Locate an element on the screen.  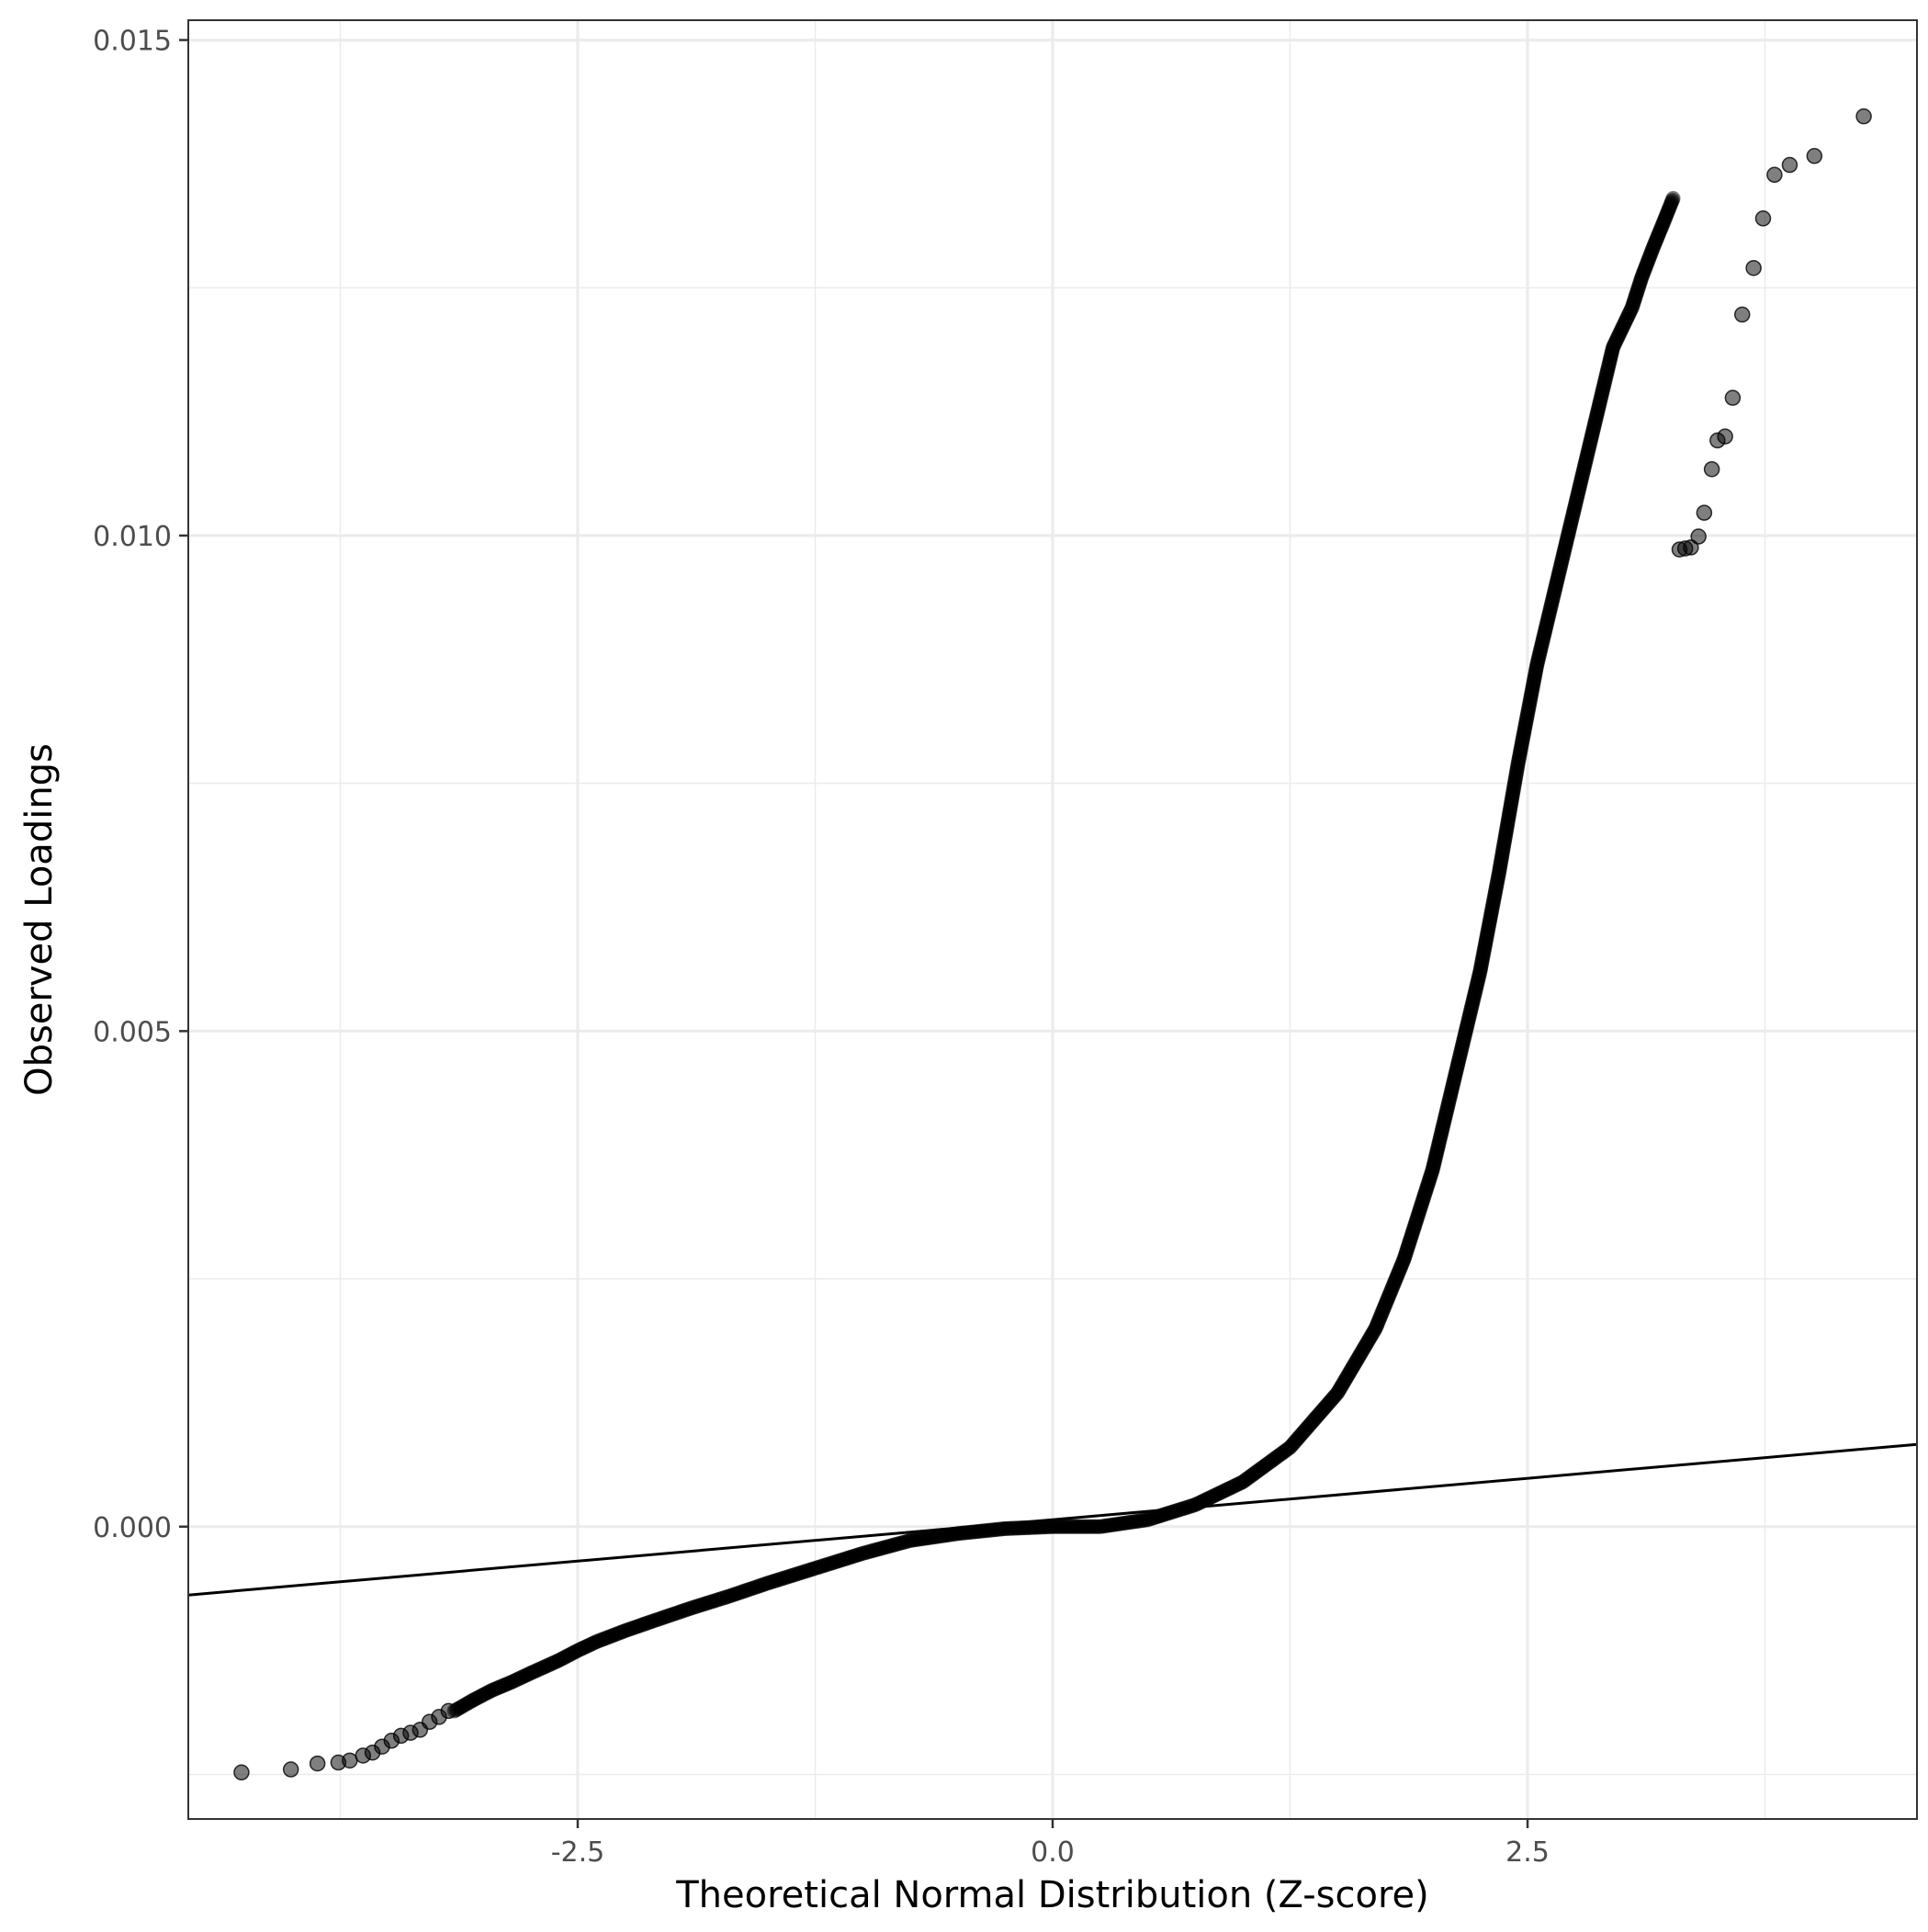
y-tick-label: 0.000 is located at coordinates (132, 1528).